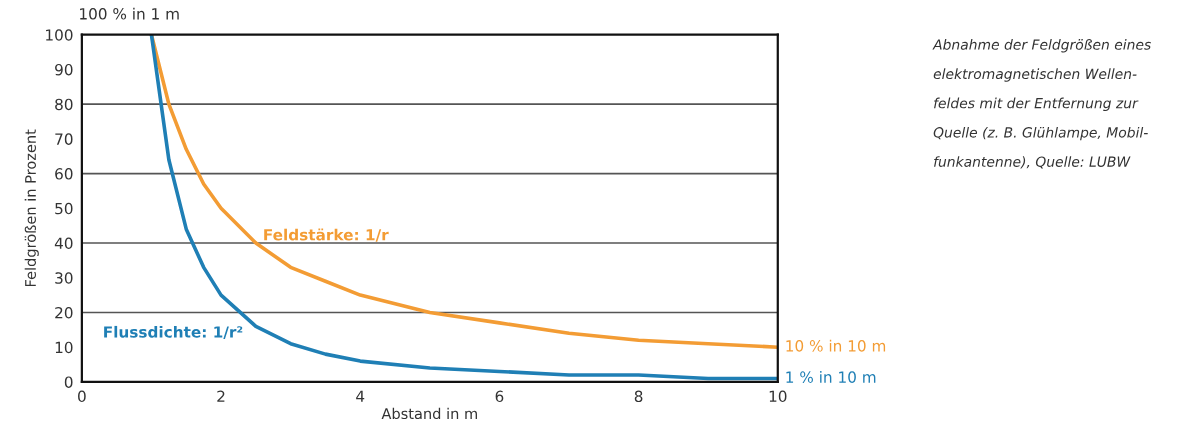  What do you see at coordinates (1041, 104) in the screenshot?
I see `text: Abnahme der Feldgrößen eines elektromagnetischen Wellen- feldes mit der Entfernung zur Quelle (z. B. Glühlampe, Mobil- funkantenne), Quelle: LUBW` at bounding box center [1041, 104].